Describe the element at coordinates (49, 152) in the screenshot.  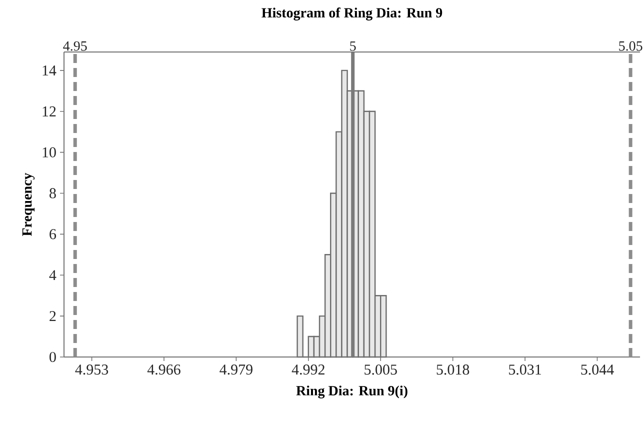
I see `y-tick-label: 10` at that location.